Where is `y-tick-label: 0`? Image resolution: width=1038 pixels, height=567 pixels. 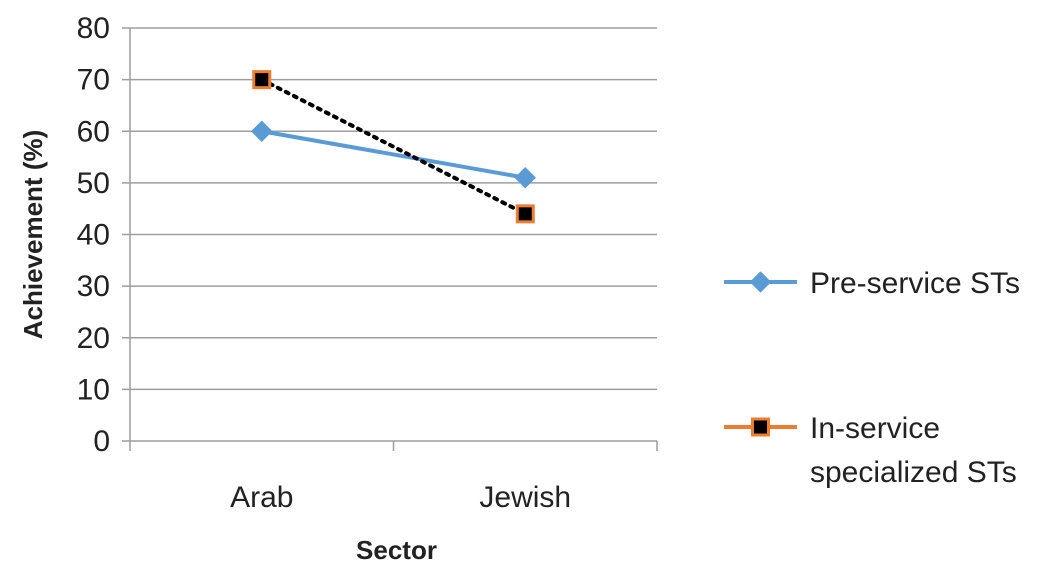 y-tick-label: 0 is located at coordinates (101, 441).